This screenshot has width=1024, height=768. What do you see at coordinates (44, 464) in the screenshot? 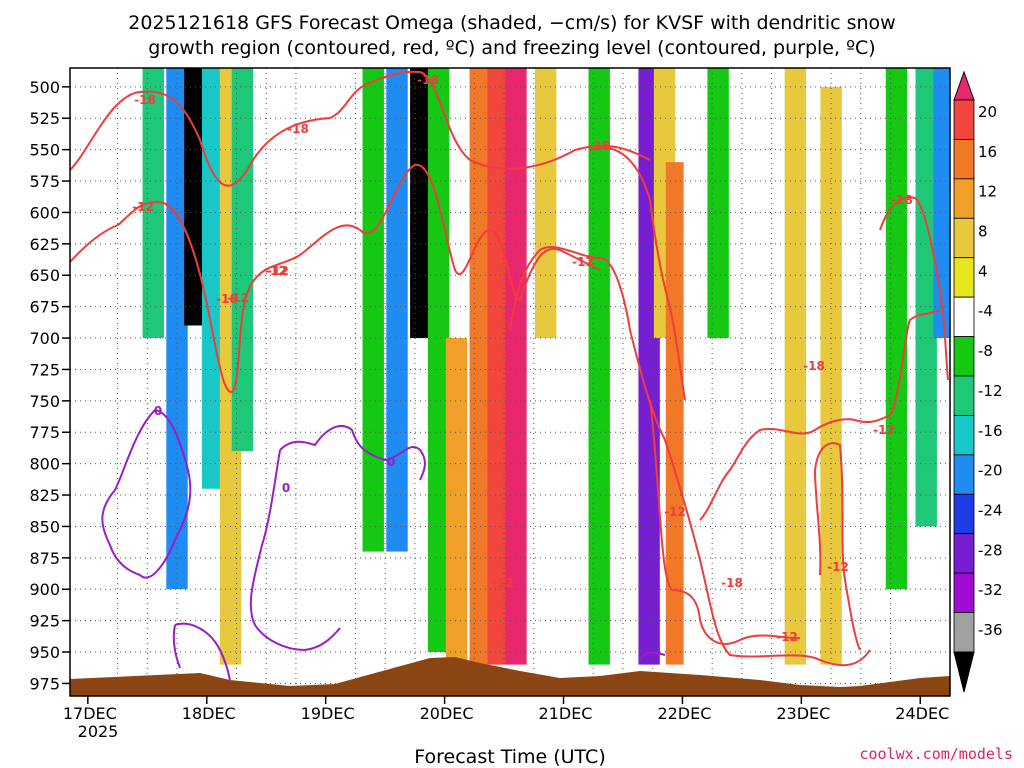
I see `y-tick-label-12: 800` at bounding box center [44, 464].